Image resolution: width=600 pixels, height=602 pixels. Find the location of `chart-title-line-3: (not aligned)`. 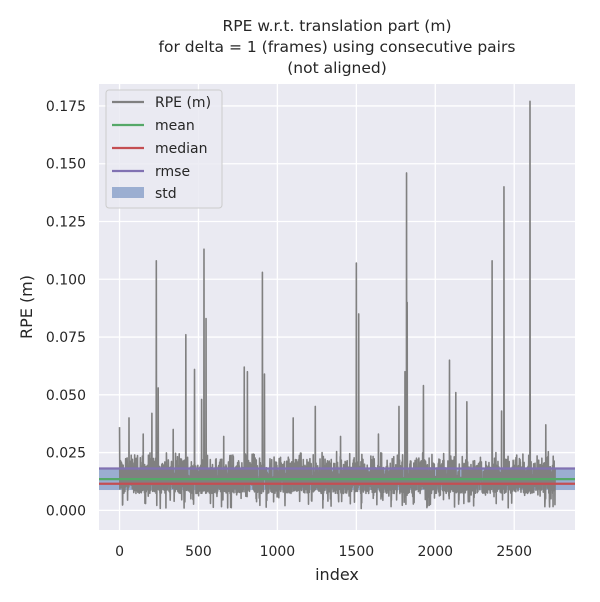

chart-title-line-3: (not aligned) is located at coordinates (337, 68).